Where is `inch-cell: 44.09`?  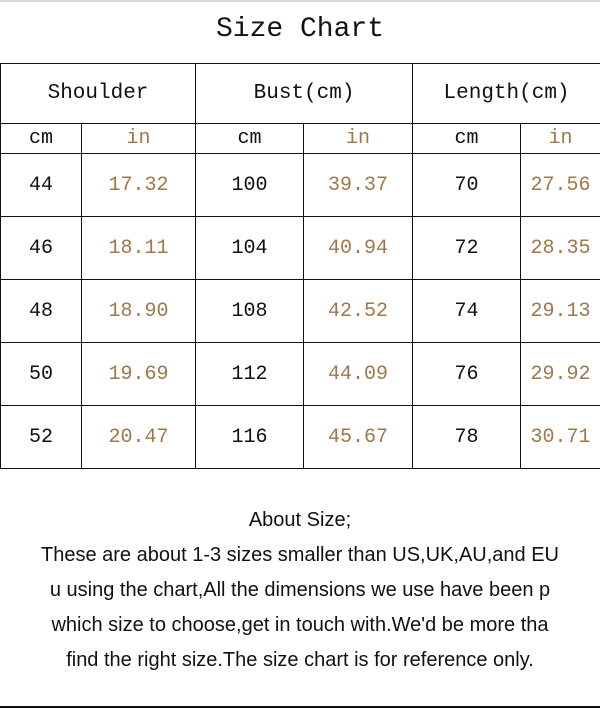
inch-cell: 44.09 is located at coordinates (358, 374).